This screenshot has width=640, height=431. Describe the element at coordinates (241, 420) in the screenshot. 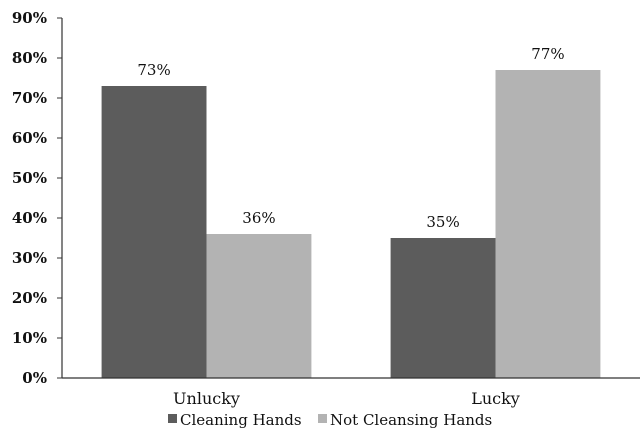

I see `legend-label: Cleaning Hands` at that location.